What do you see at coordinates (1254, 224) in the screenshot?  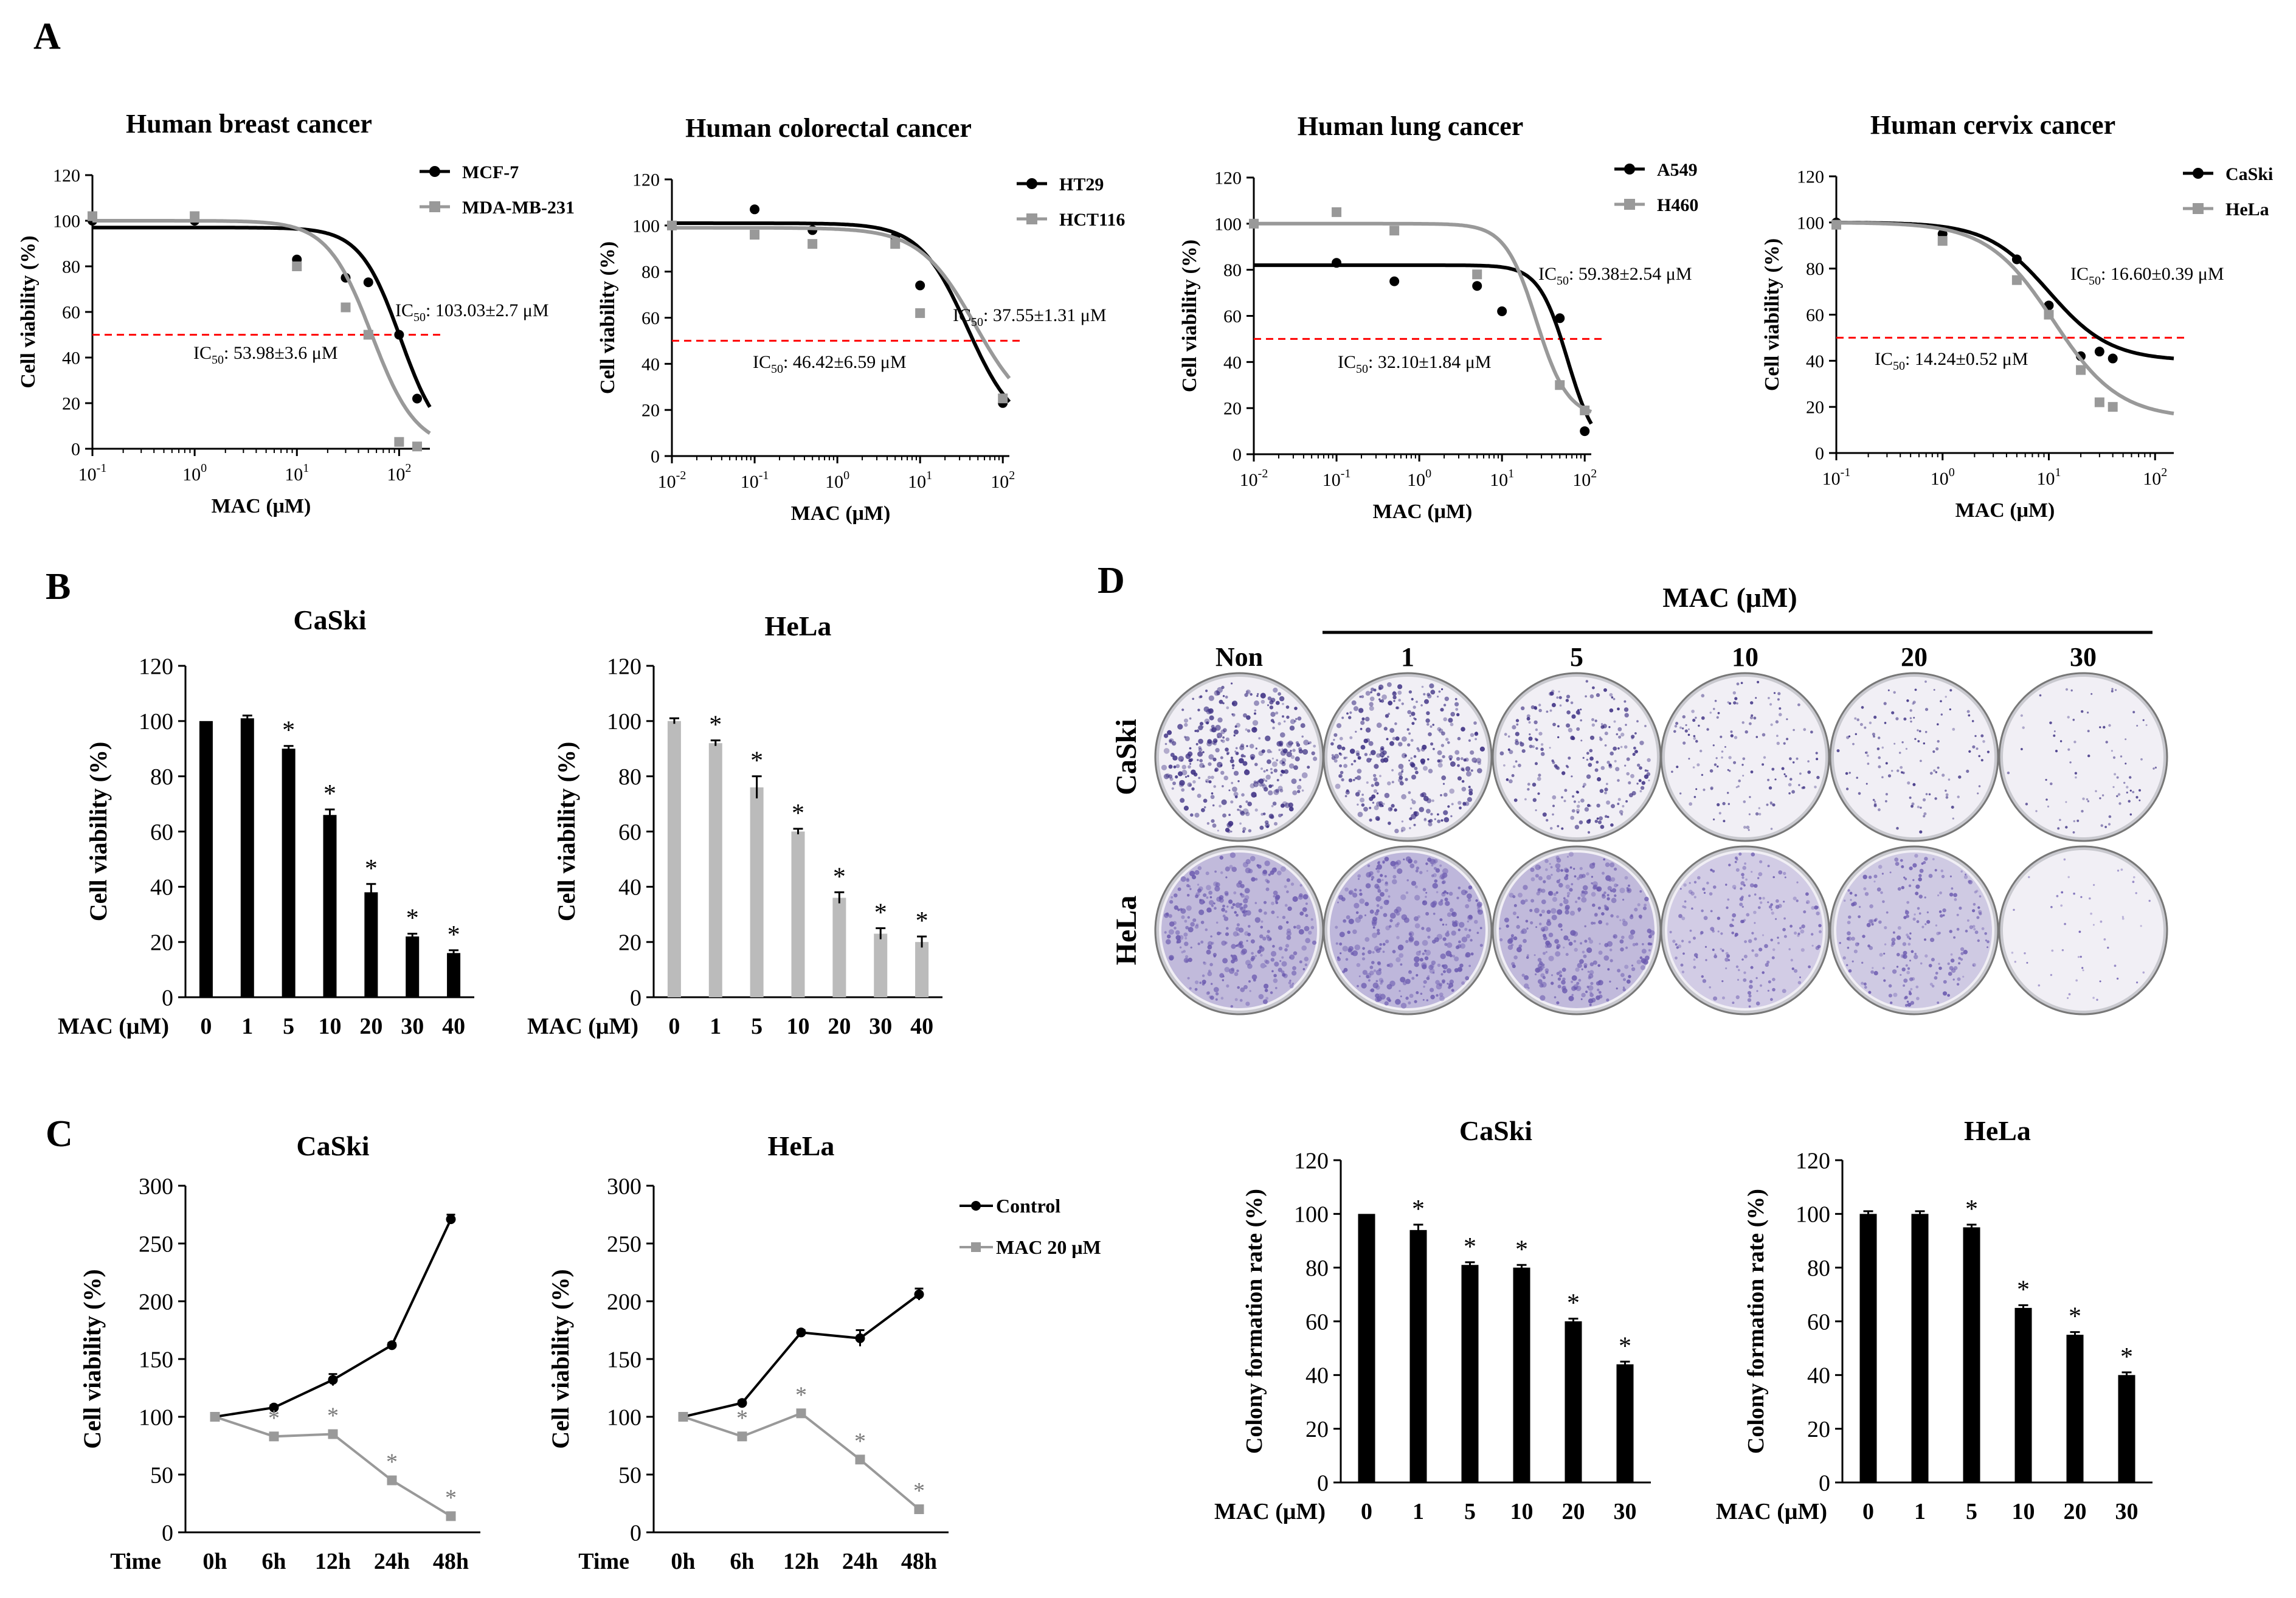 I see `data-point` at bounding box center [1254, 224].